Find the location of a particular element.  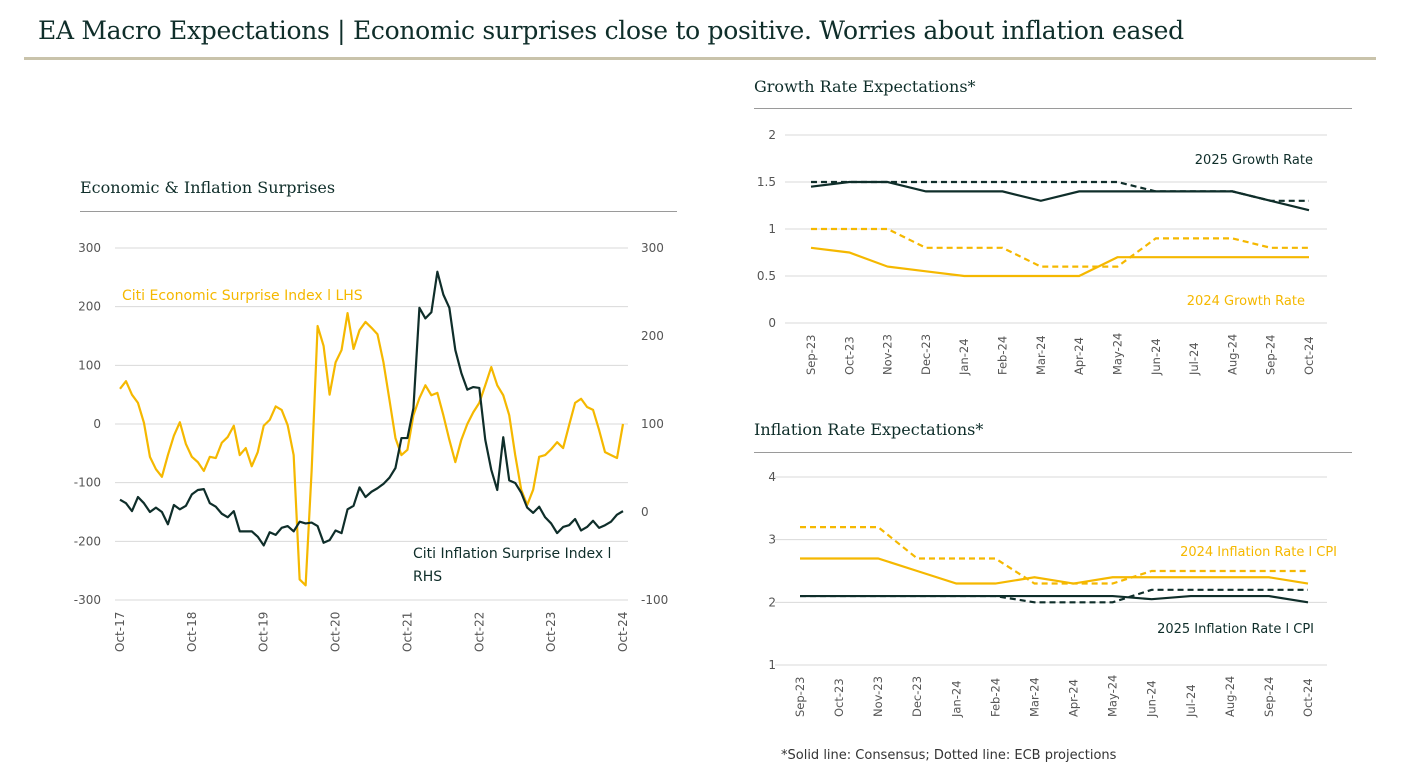

x-tick: Oct-20 is located at coordinates (336, 632).